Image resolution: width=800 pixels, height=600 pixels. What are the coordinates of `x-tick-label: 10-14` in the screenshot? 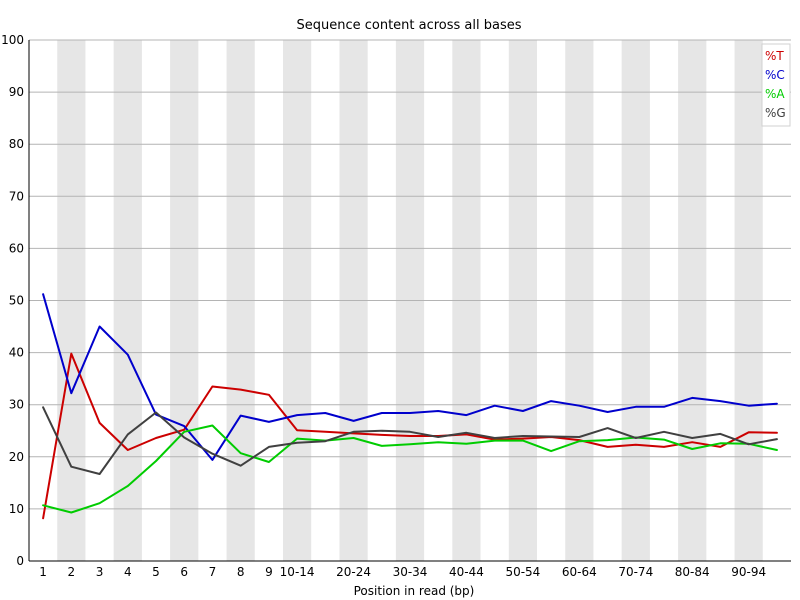 It's located at (297, 572).